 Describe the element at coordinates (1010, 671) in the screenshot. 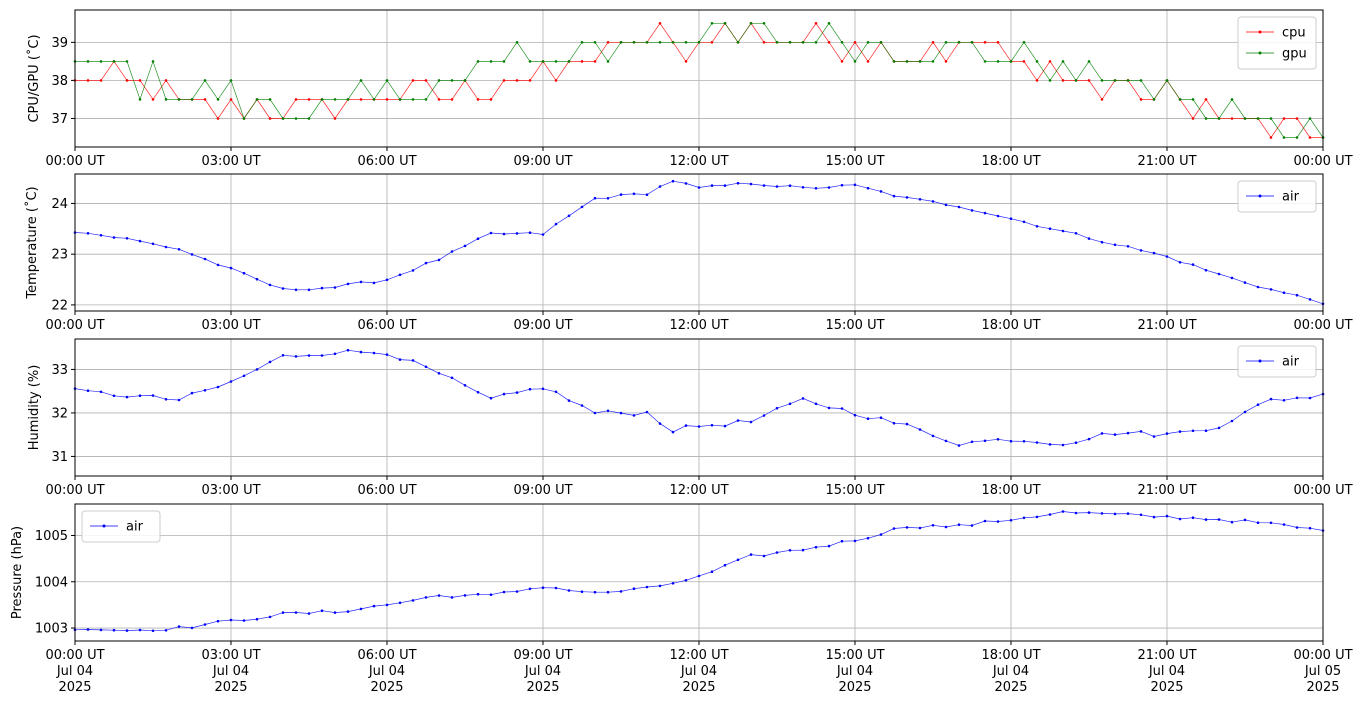

I see `x-tick-label: 18:00 UT Jul 04 2025` at that location.